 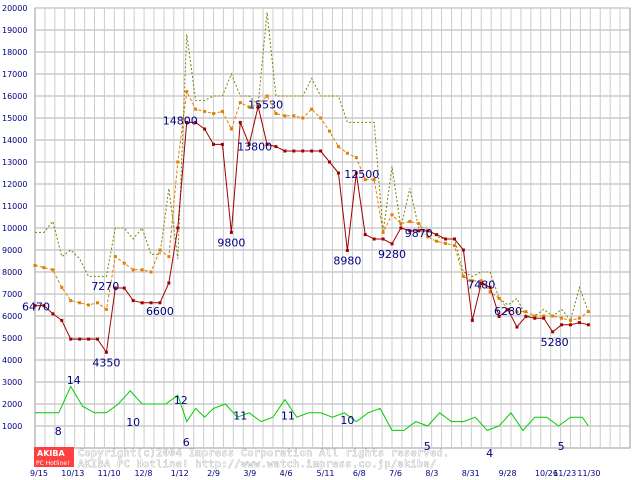 What do you see at coordinates (347, 420) in the screenshot?
I see `count-label: 10` at bounding box center [347, 420].